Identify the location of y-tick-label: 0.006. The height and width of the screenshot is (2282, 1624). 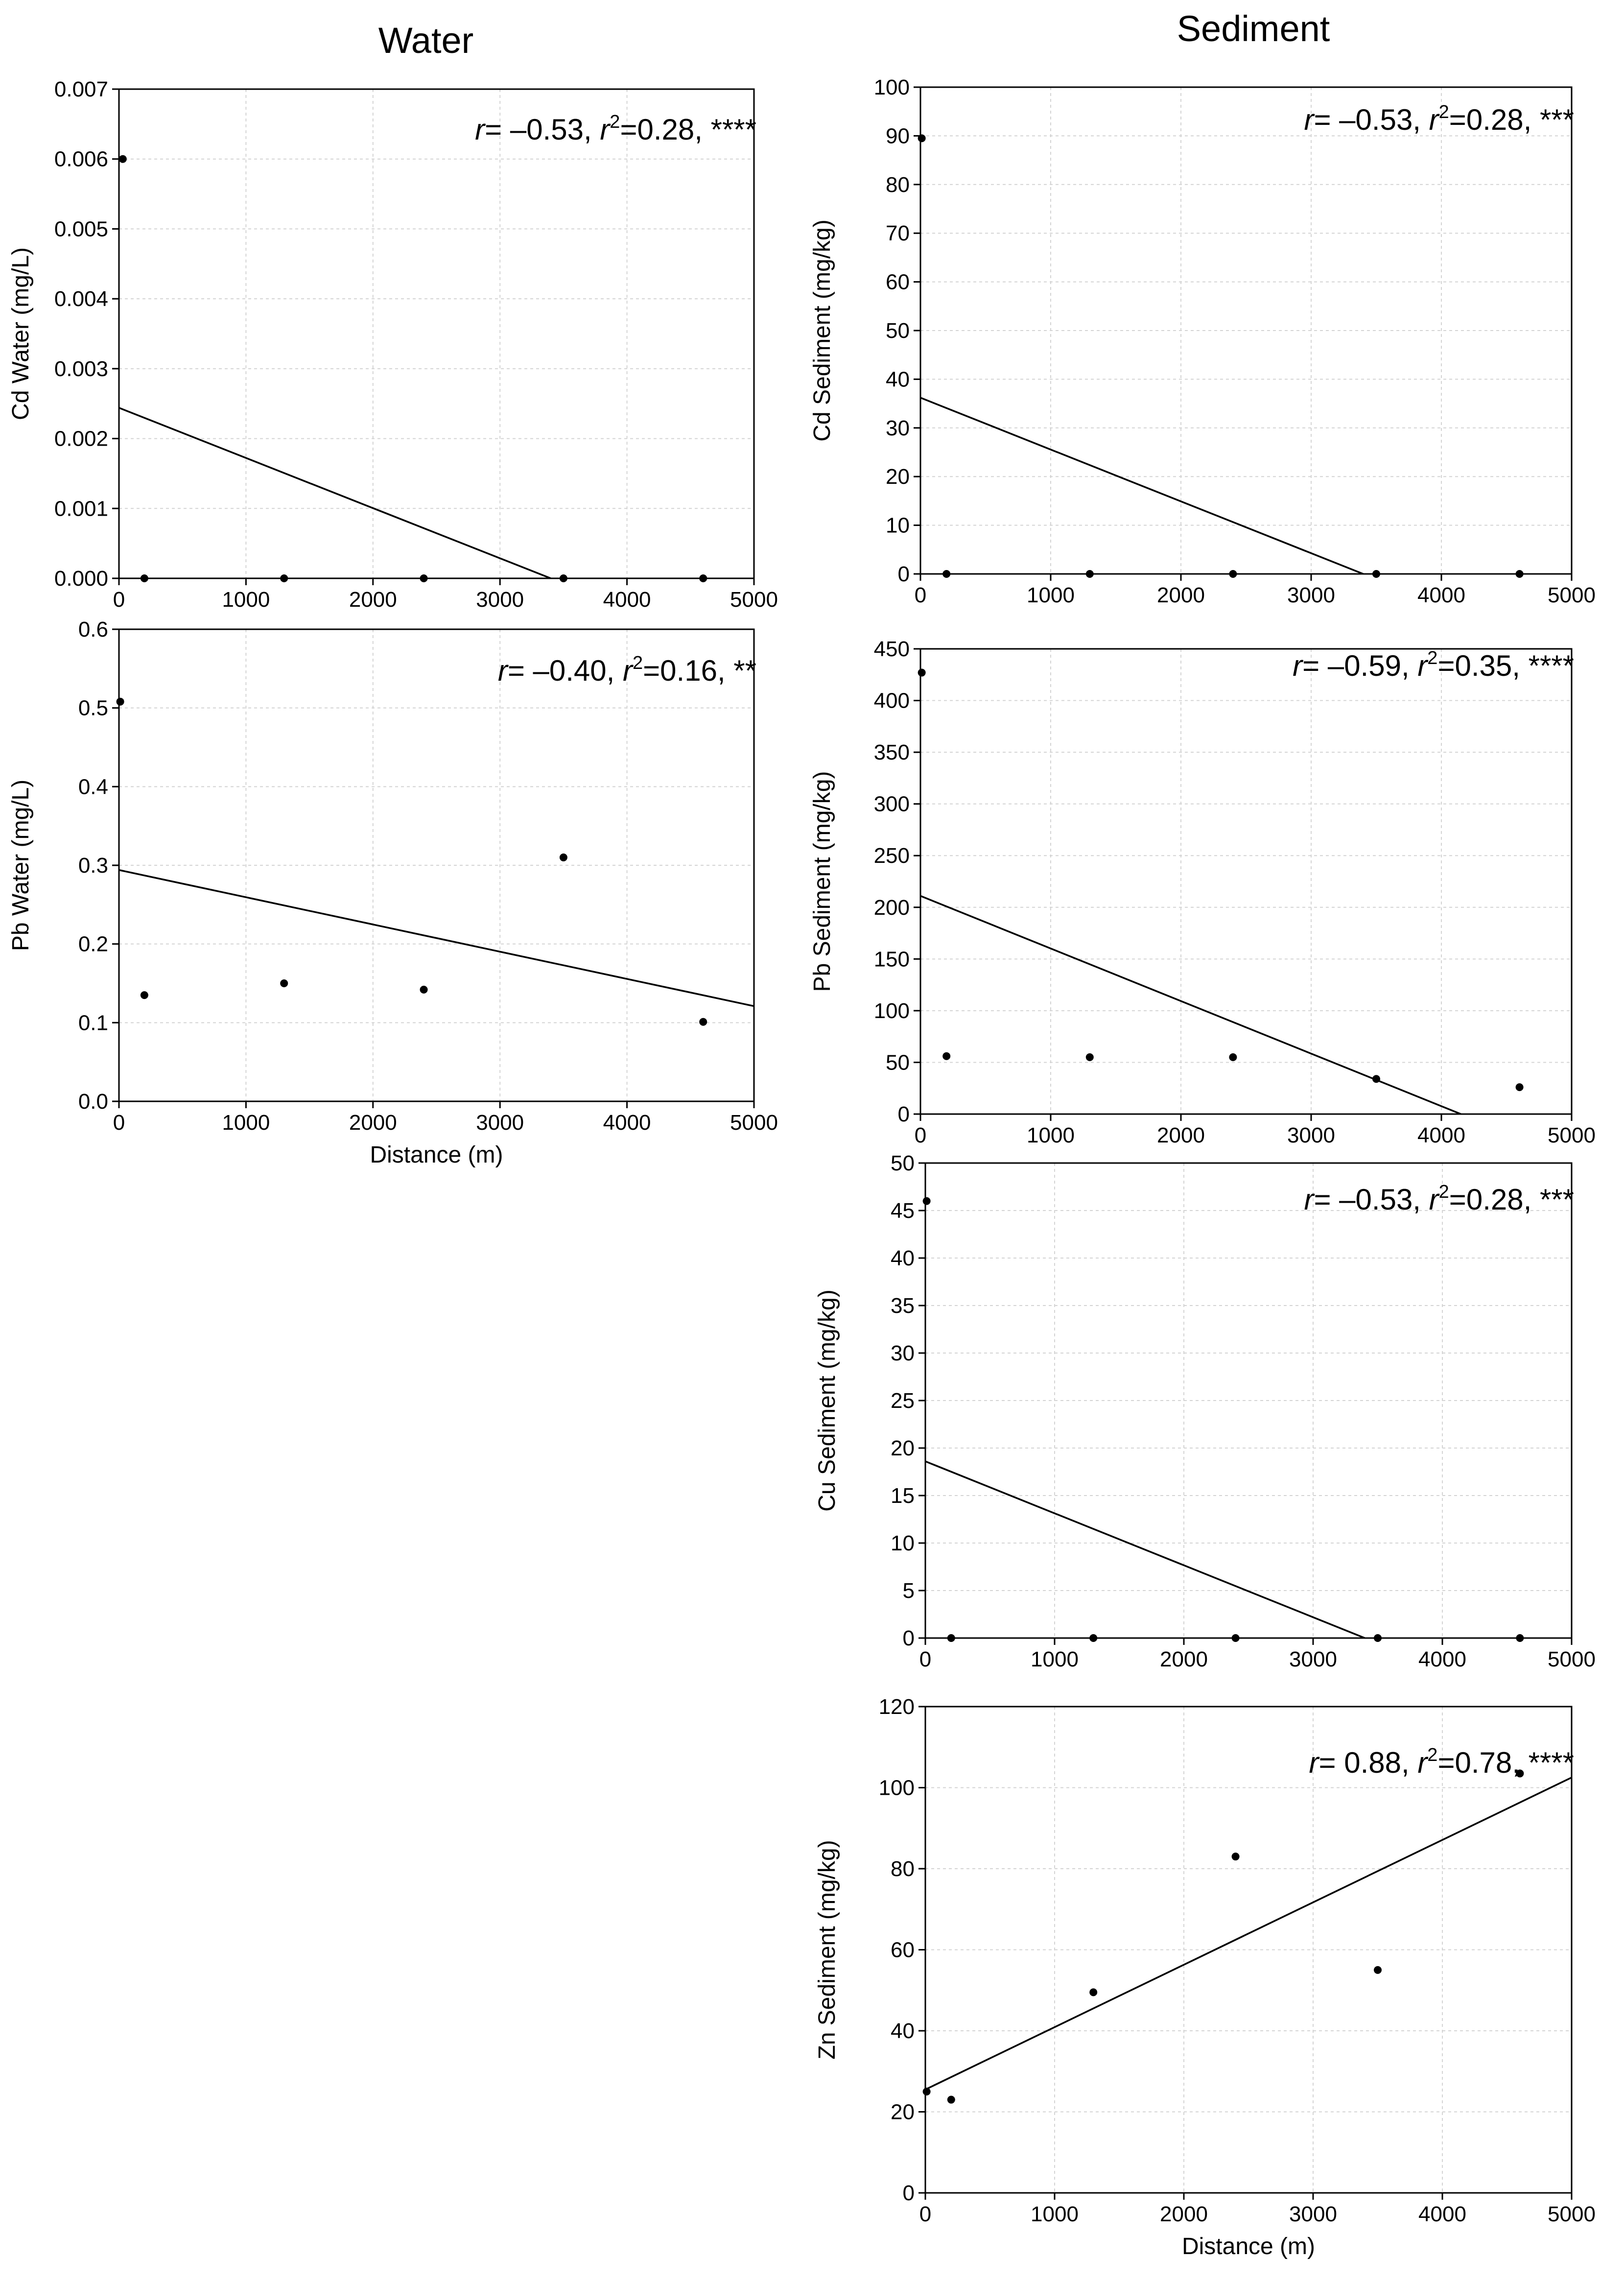
(81, 159).